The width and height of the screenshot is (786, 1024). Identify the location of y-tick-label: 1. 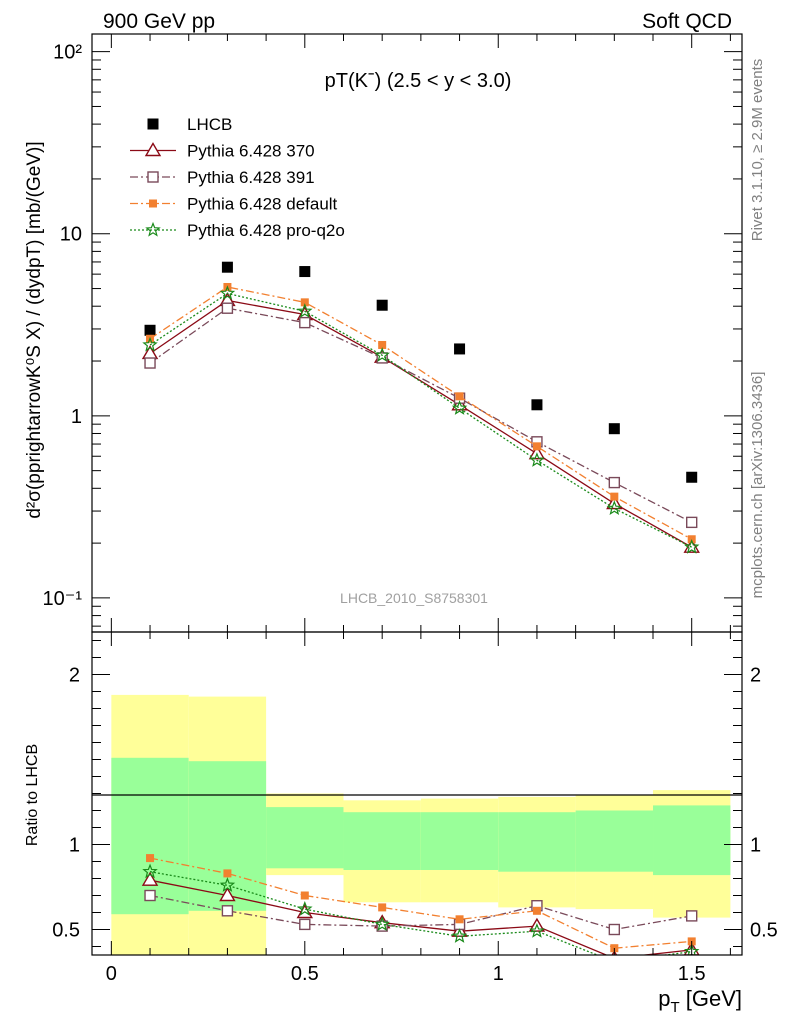
(76, 417).